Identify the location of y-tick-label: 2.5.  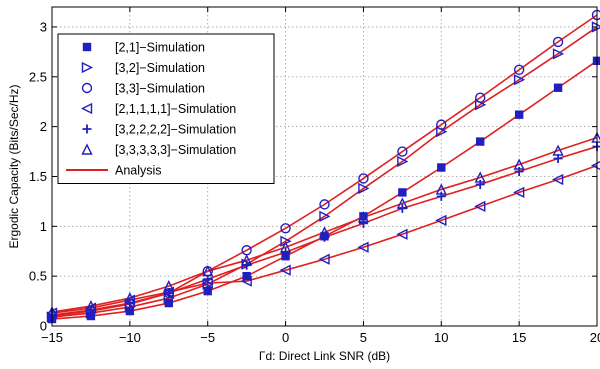
(38, 76).